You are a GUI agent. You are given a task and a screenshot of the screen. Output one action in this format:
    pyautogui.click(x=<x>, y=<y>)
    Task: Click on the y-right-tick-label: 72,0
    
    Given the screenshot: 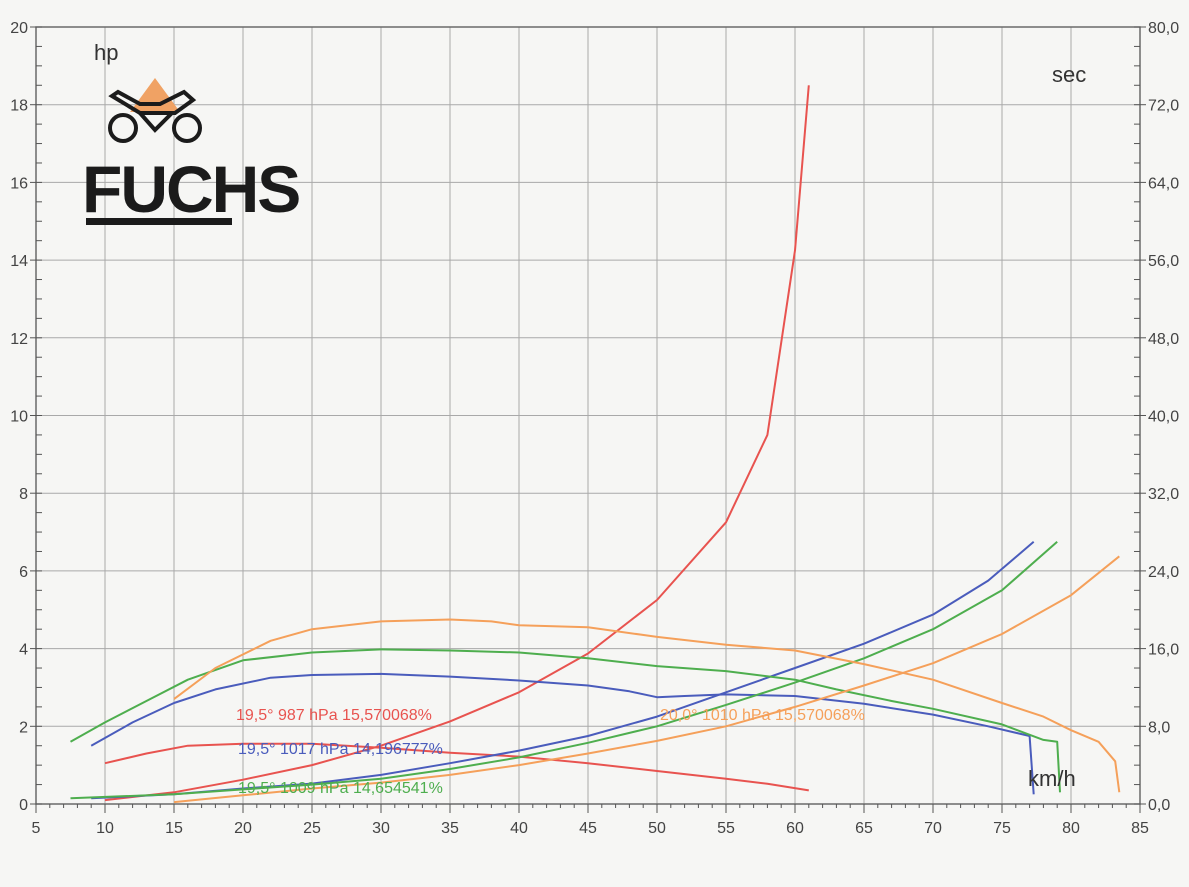 What is the action you would take?
    pyautogui.click(x=1163, y=106)
    